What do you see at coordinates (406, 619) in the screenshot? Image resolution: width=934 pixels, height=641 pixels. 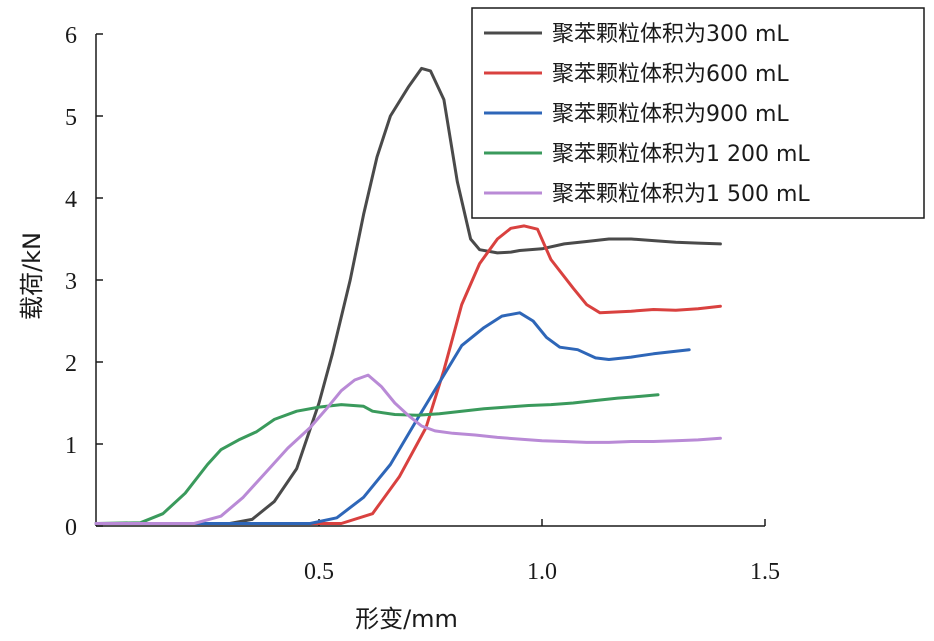 I see `x-axis-title: 形变/mm` at bounding box center [406, 619].